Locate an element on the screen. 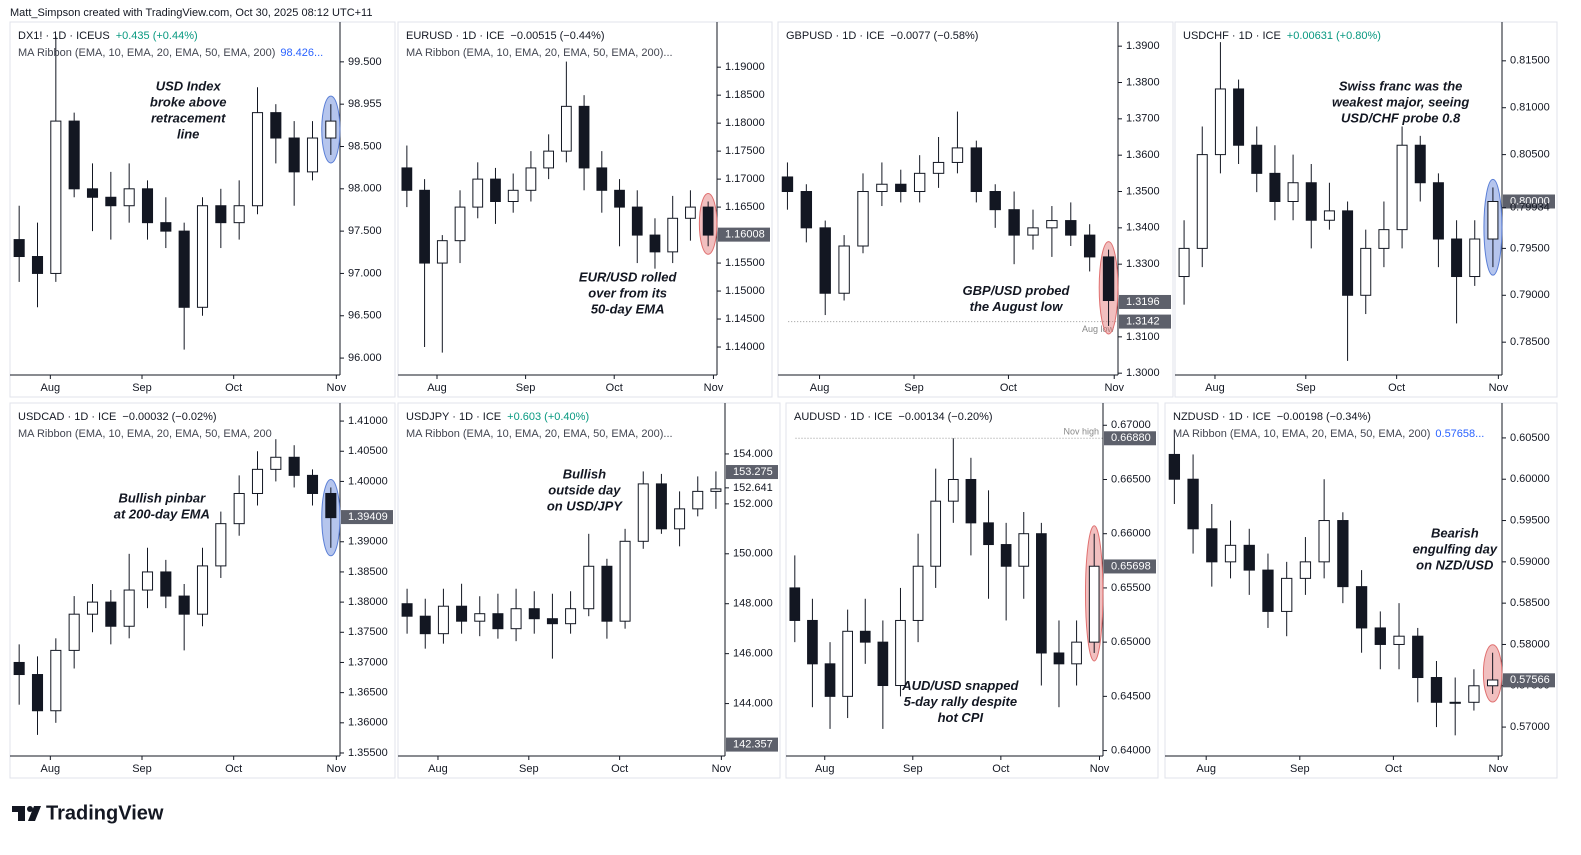 This screenshot has width=1581, height=855. y-tick-label: 1.3700 is located at coordinates (1143, 119).